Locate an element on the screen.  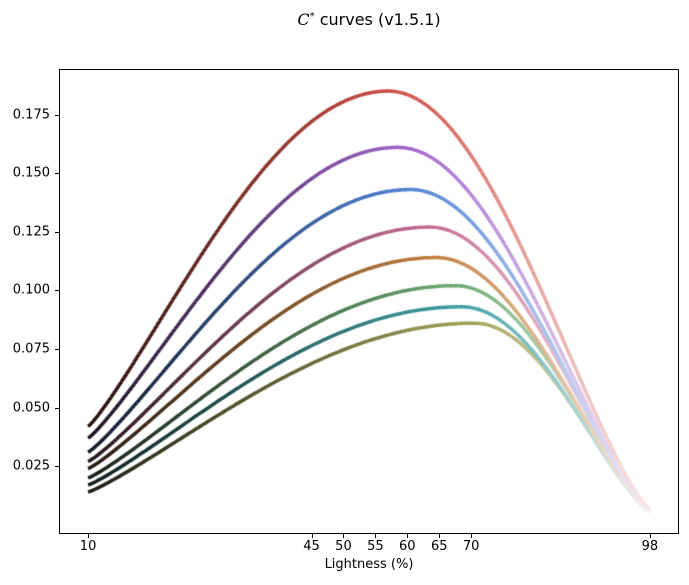
chart-title: C* curves (v1.5.1) is located at coordinates (369, 19).